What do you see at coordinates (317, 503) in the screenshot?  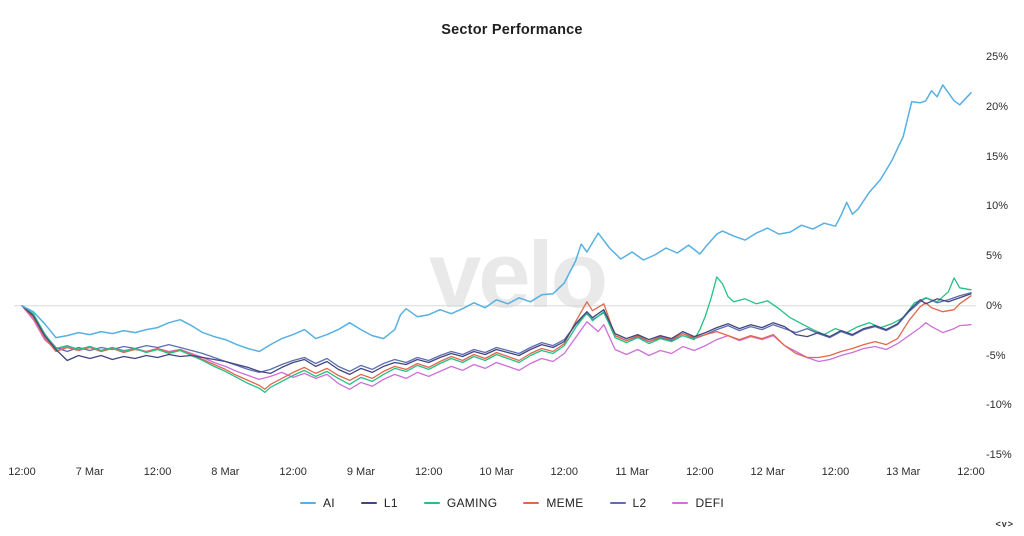 I see `legend-item-ai: AI` at bounding box center [317, 503].